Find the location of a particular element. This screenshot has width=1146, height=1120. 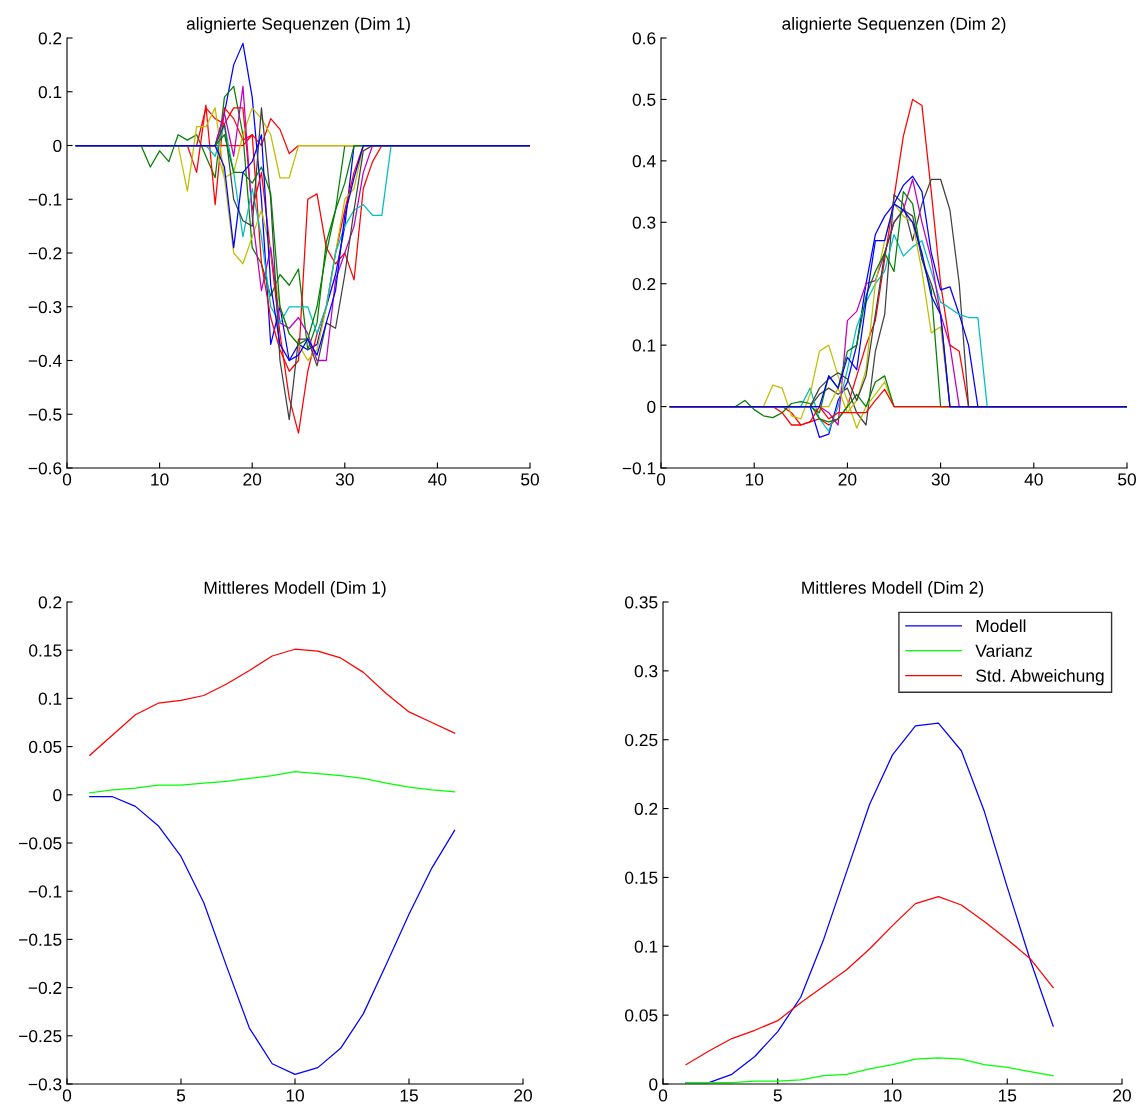

y-tick-label: −0.5 is located at coordinates (45, 414).